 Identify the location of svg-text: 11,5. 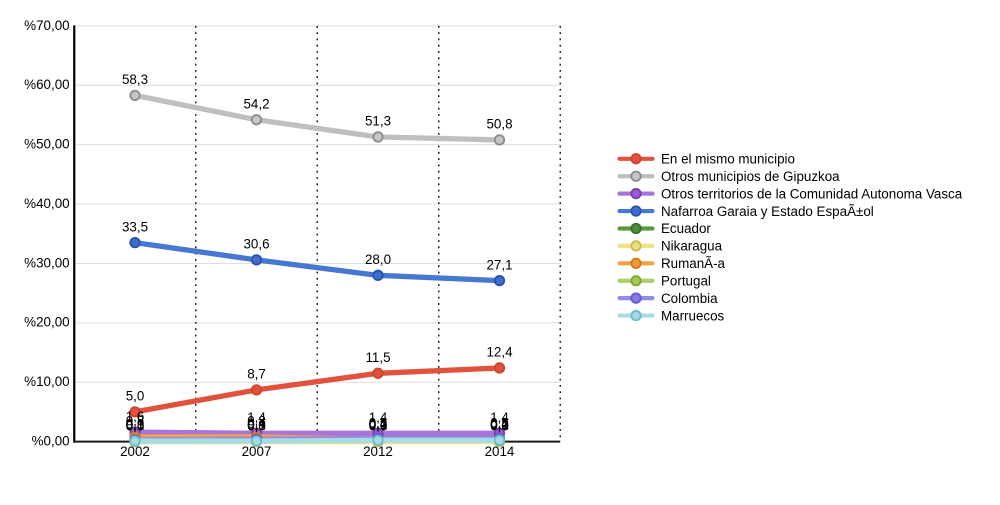
(377, 357).